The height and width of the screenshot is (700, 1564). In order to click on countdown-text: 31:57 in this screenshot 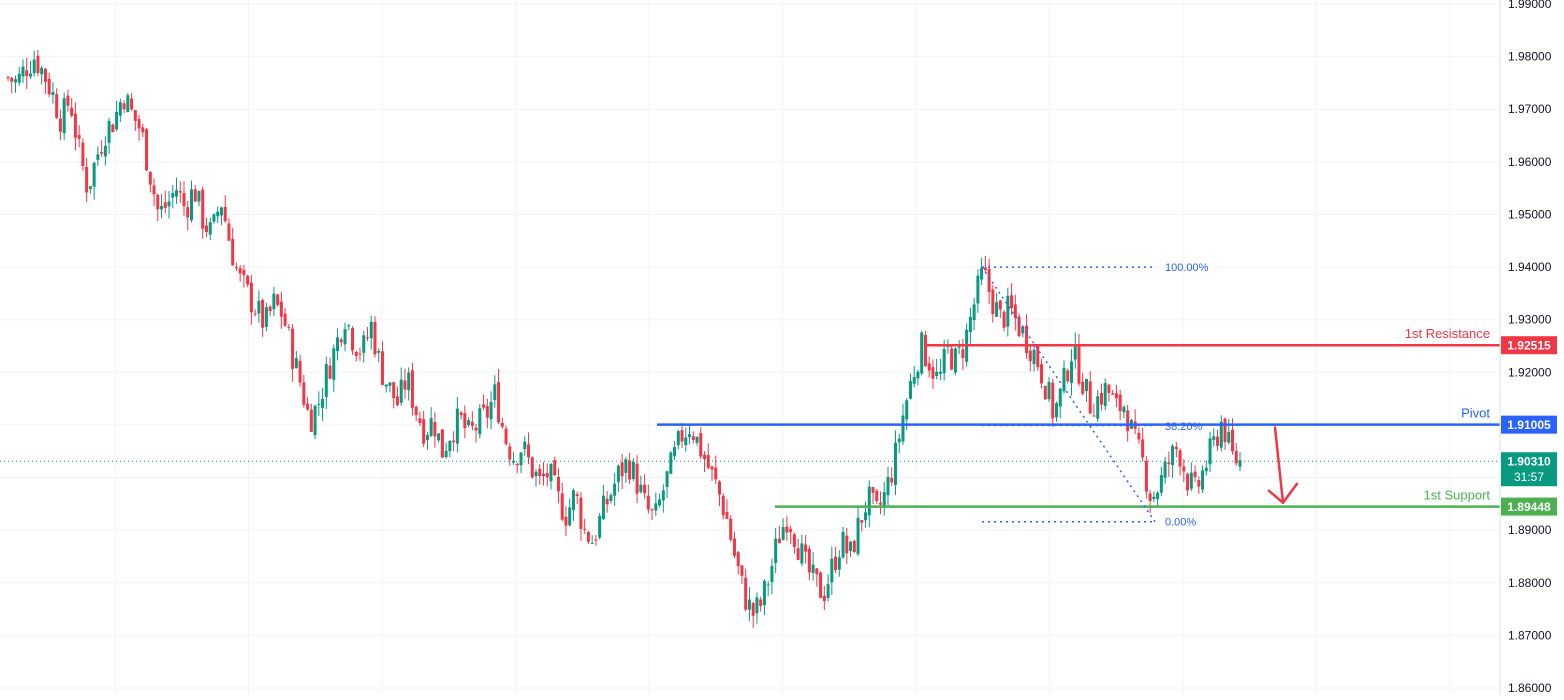, I will do `click(1529, 477)`.